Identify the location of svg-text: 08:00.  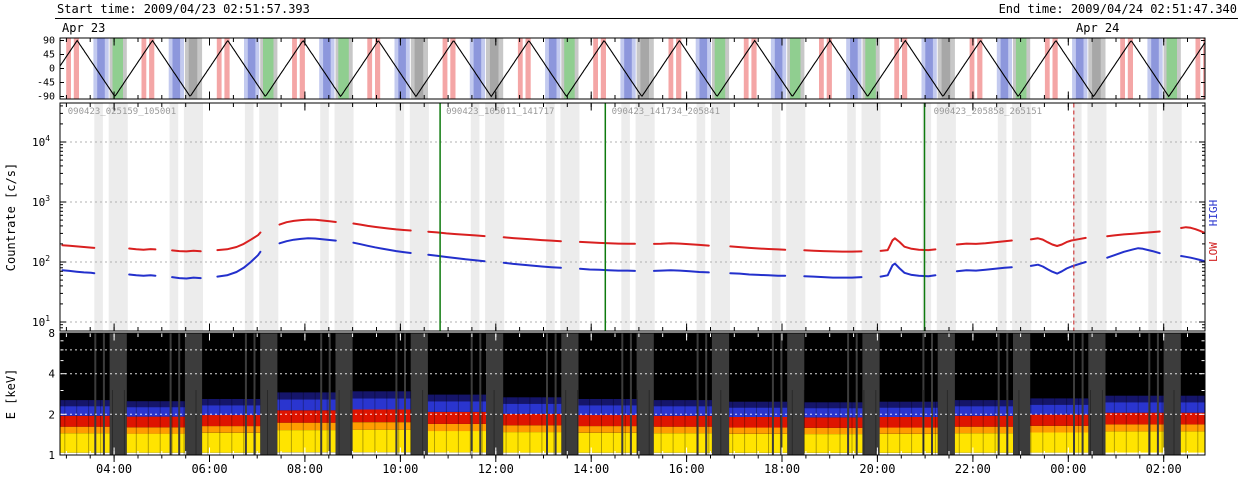
(305, 469).